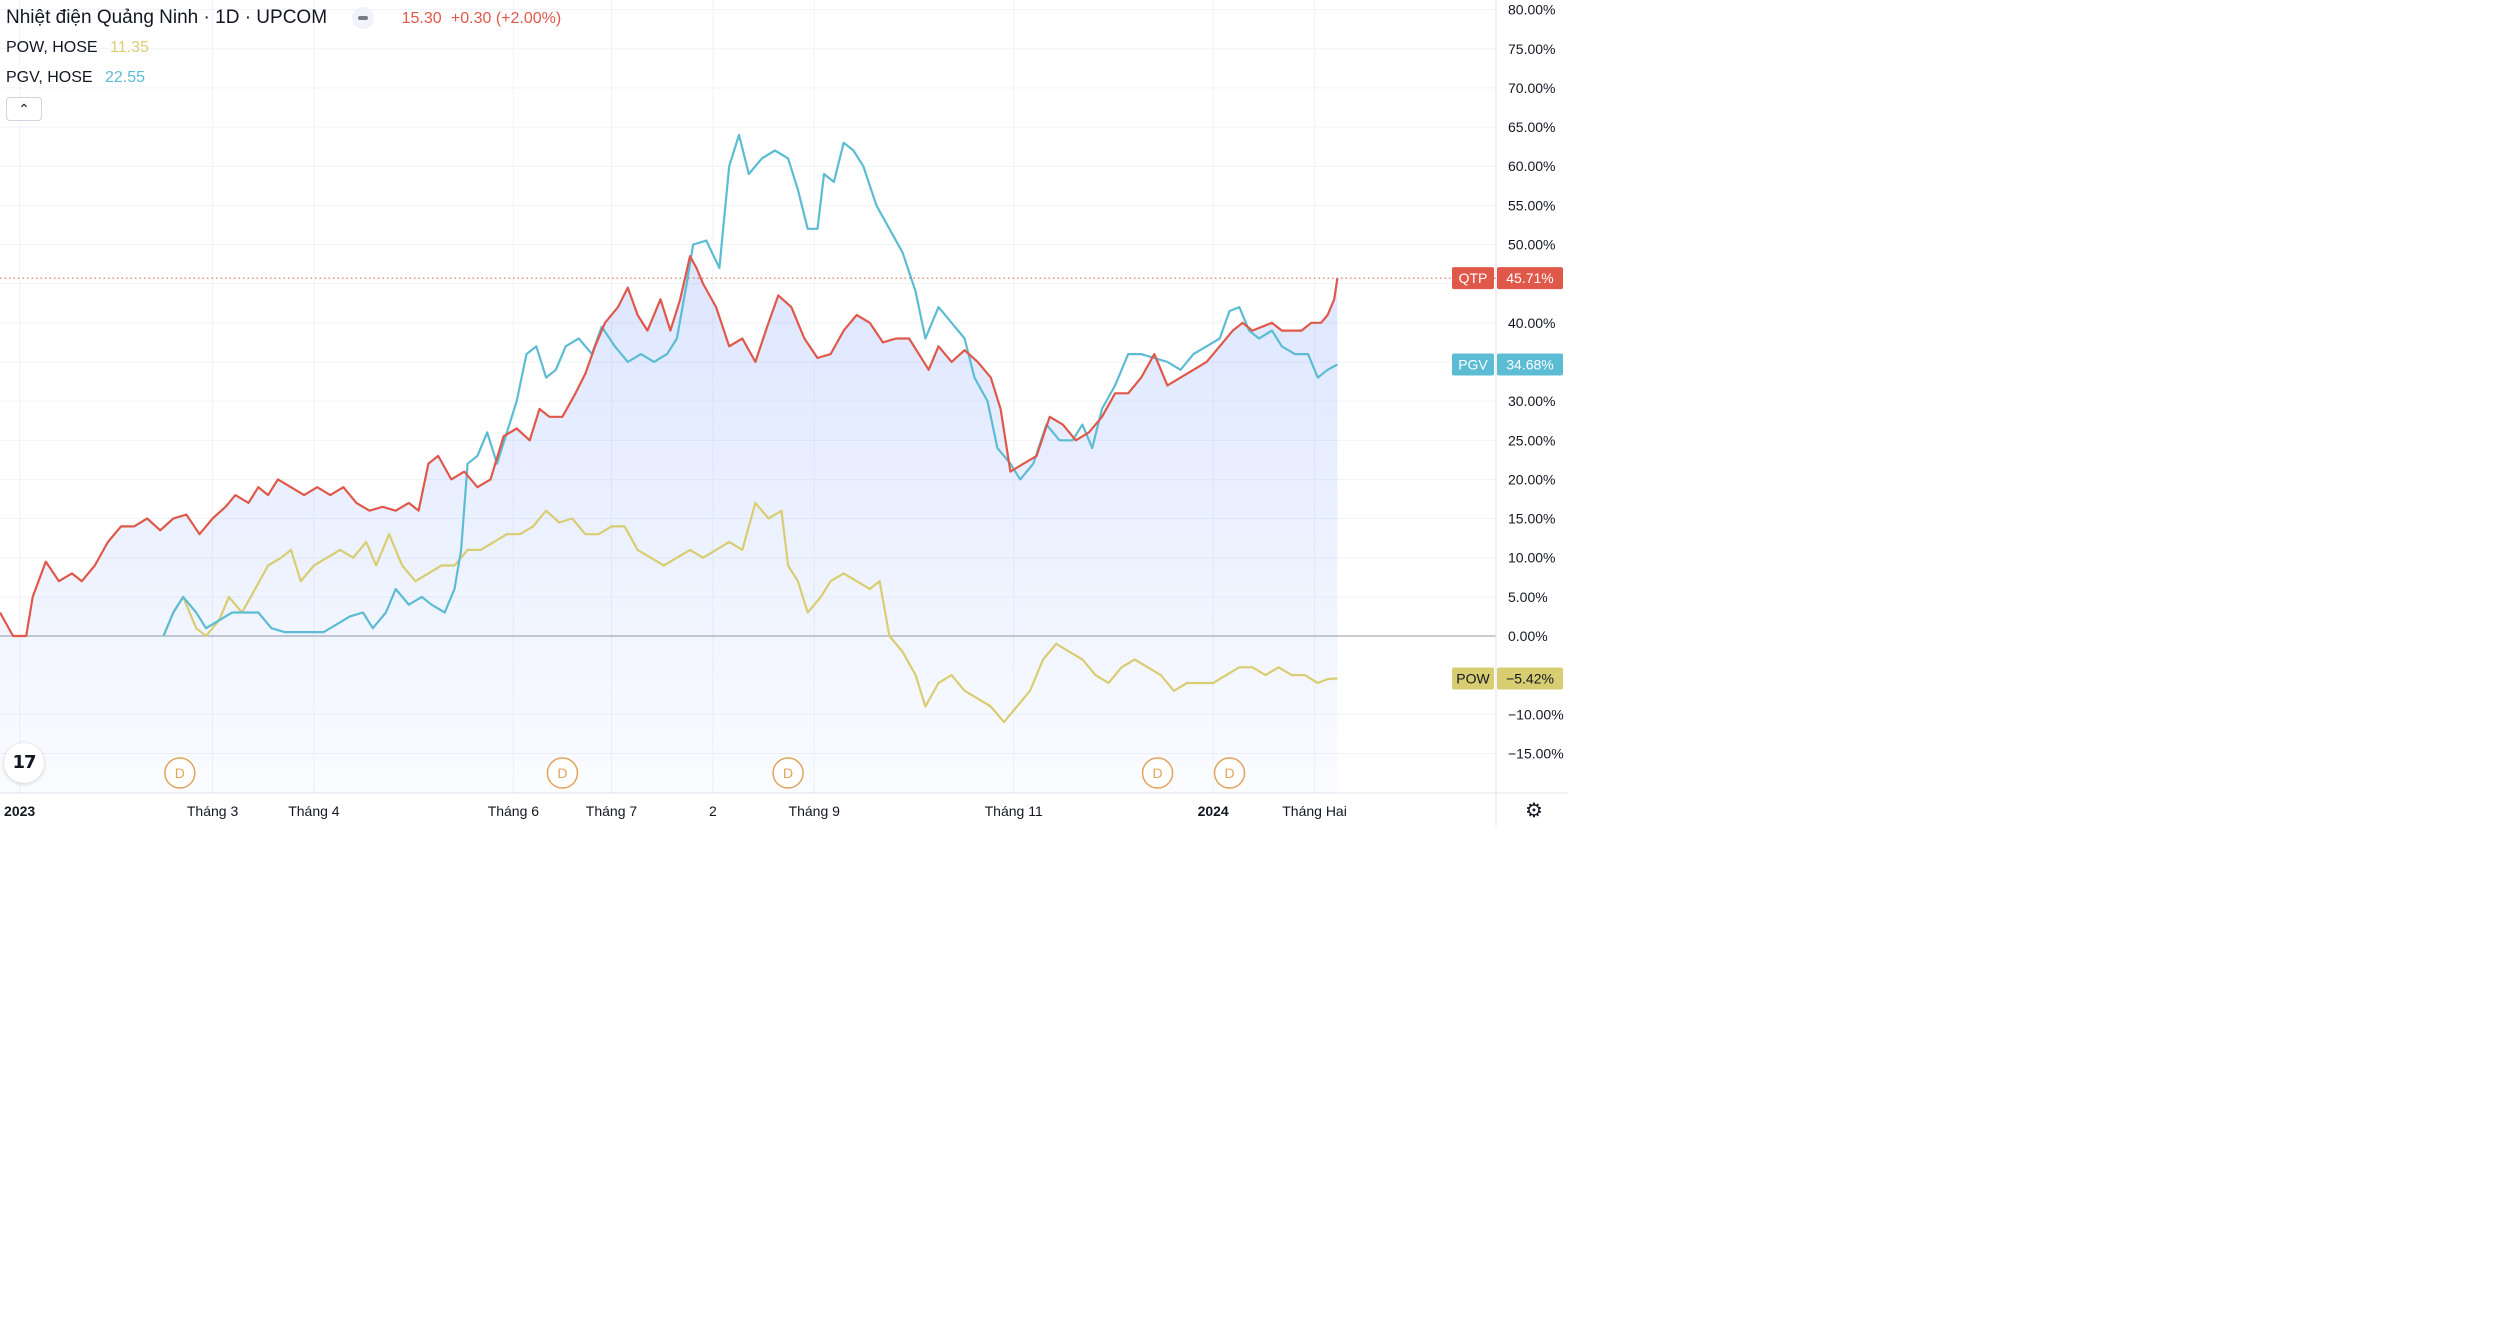 The image size is (2516, 1326). Describe the element at coordinates (19, 811) in the screenshot. I see `x-tick-label: 2023` at that location.